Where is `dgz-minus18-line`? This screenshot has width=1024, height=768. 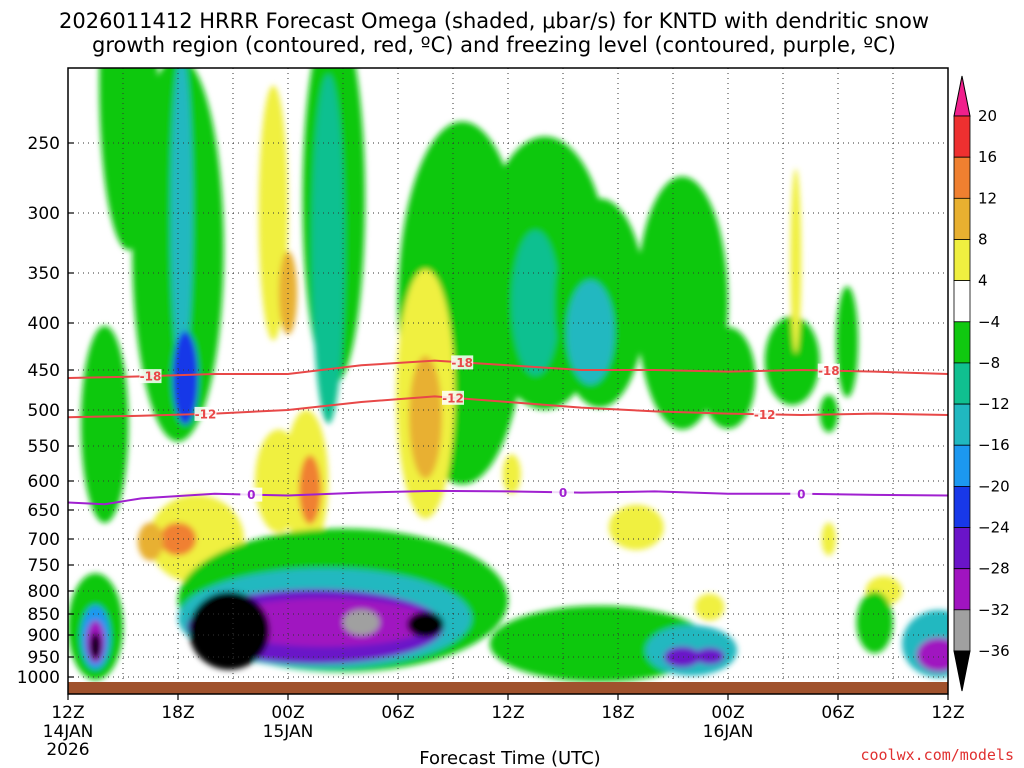 dgz-minus18-line is located at coordinates (508, 369).